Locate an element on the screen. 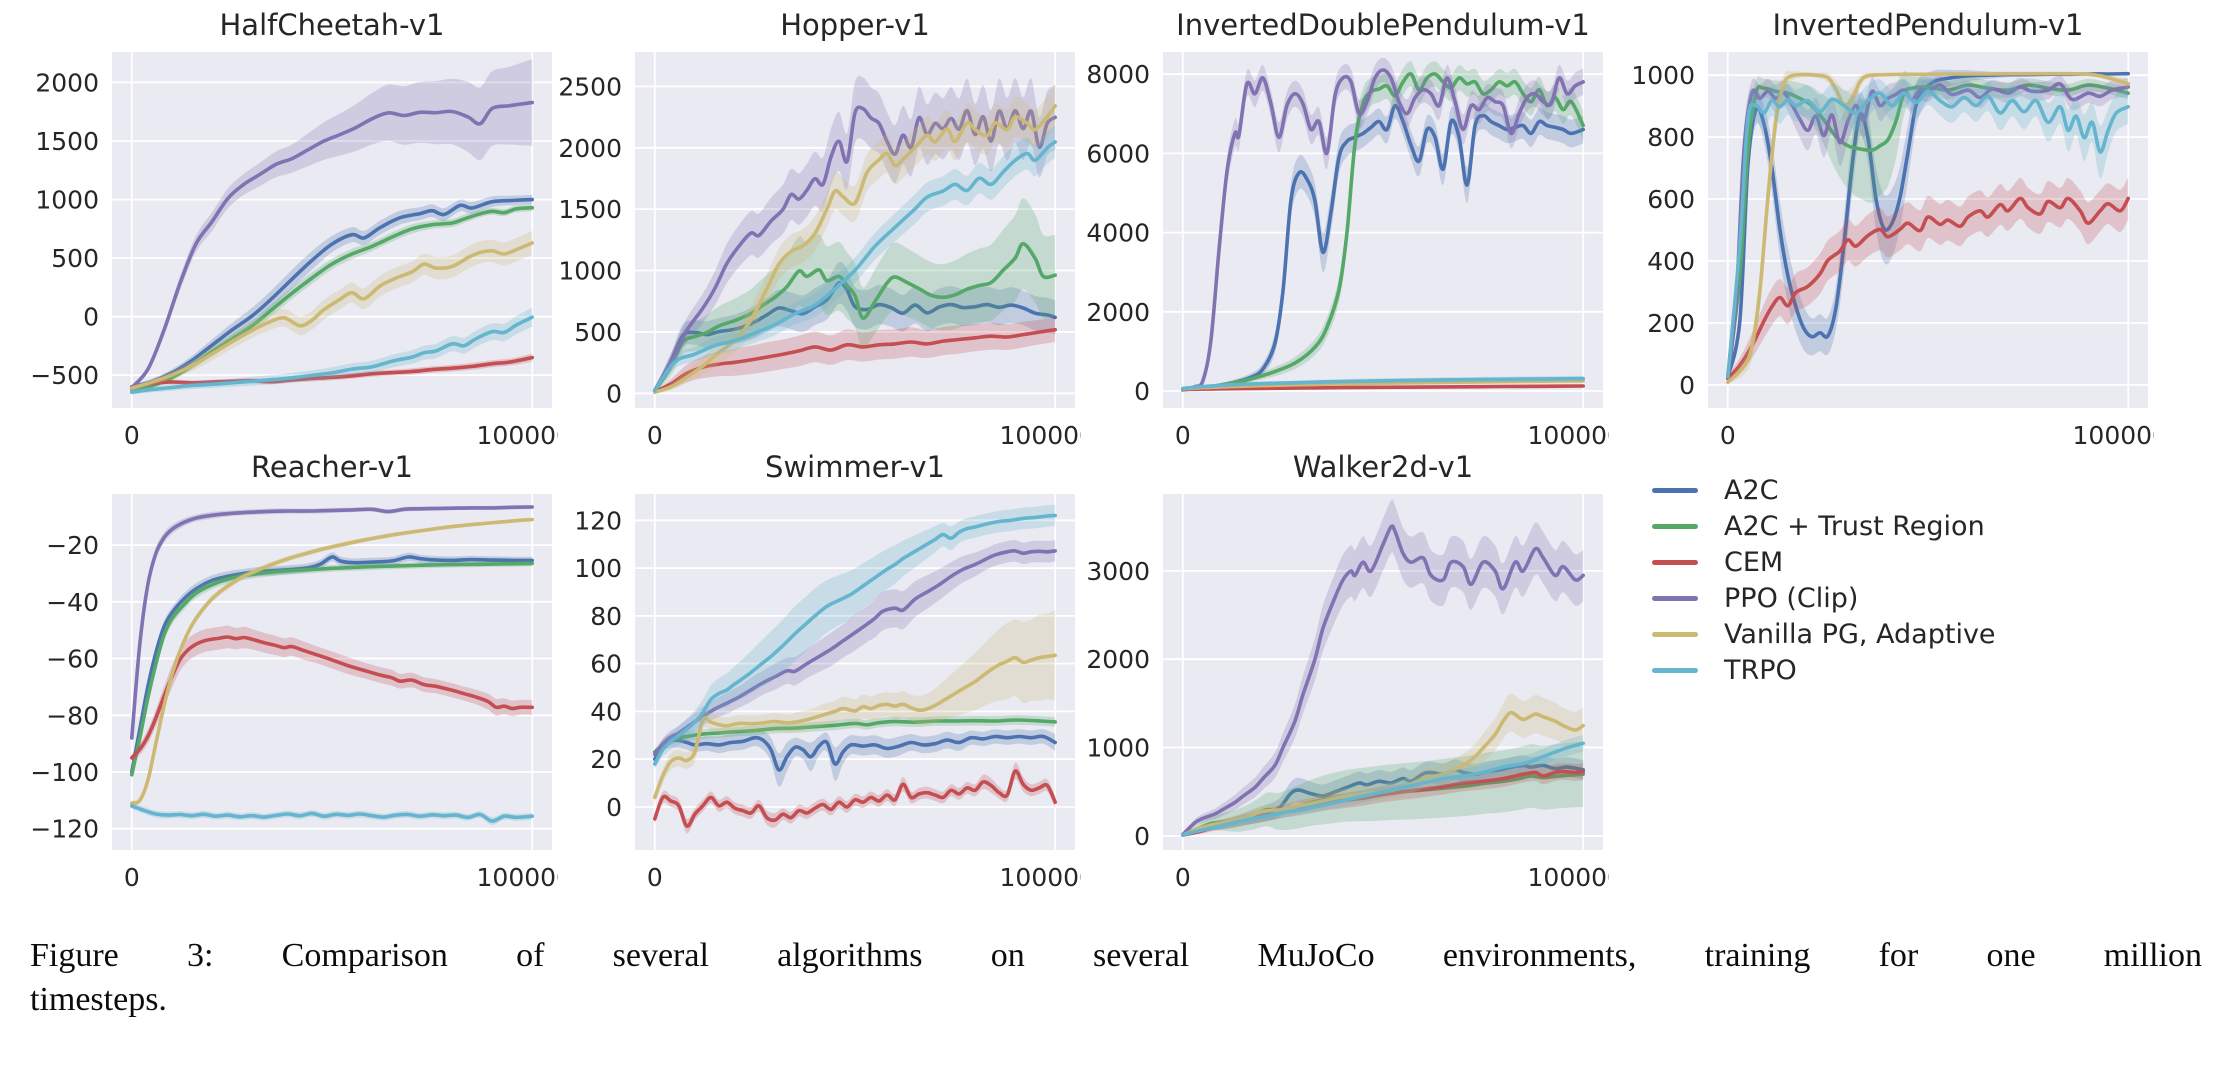 The height and width of the screenshot is (1092, 2234). legend-item-trpo: TRPO is located at coordinates (1824, 670).